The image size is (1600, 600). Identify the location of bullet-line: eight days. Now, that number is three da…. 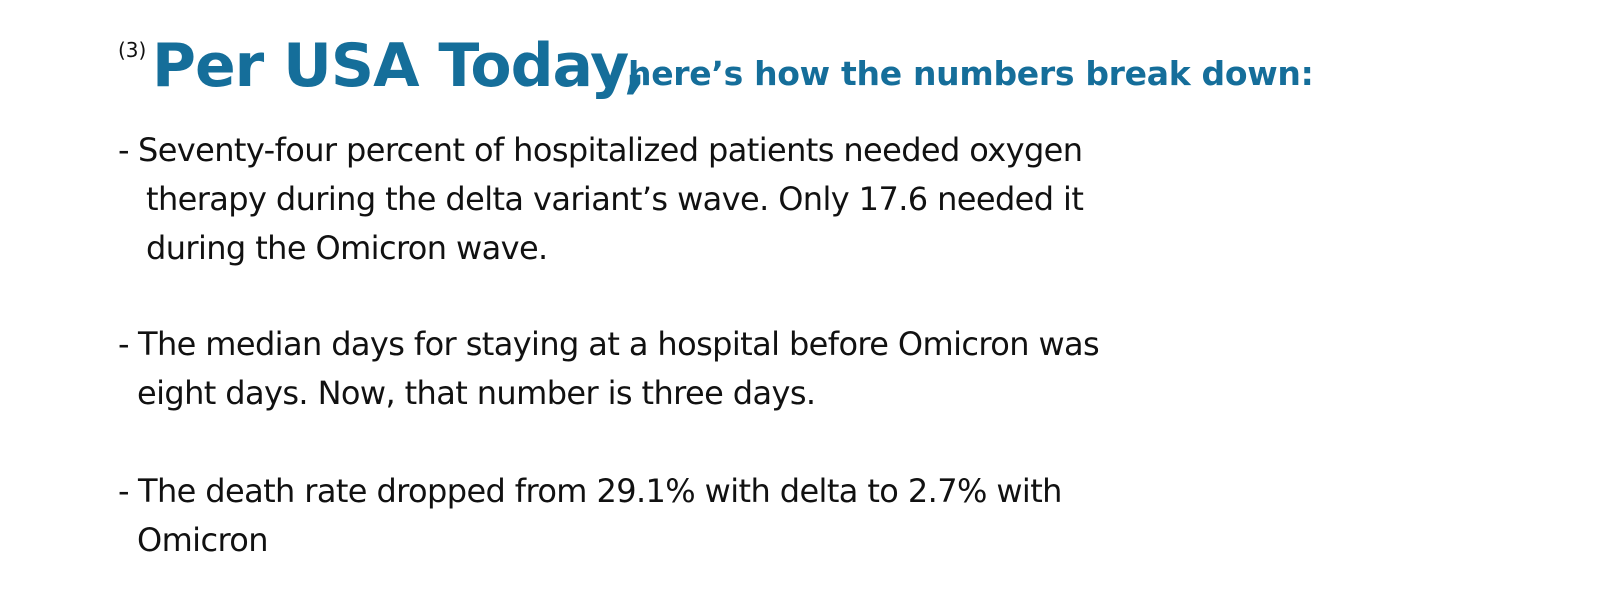
(476, 393).